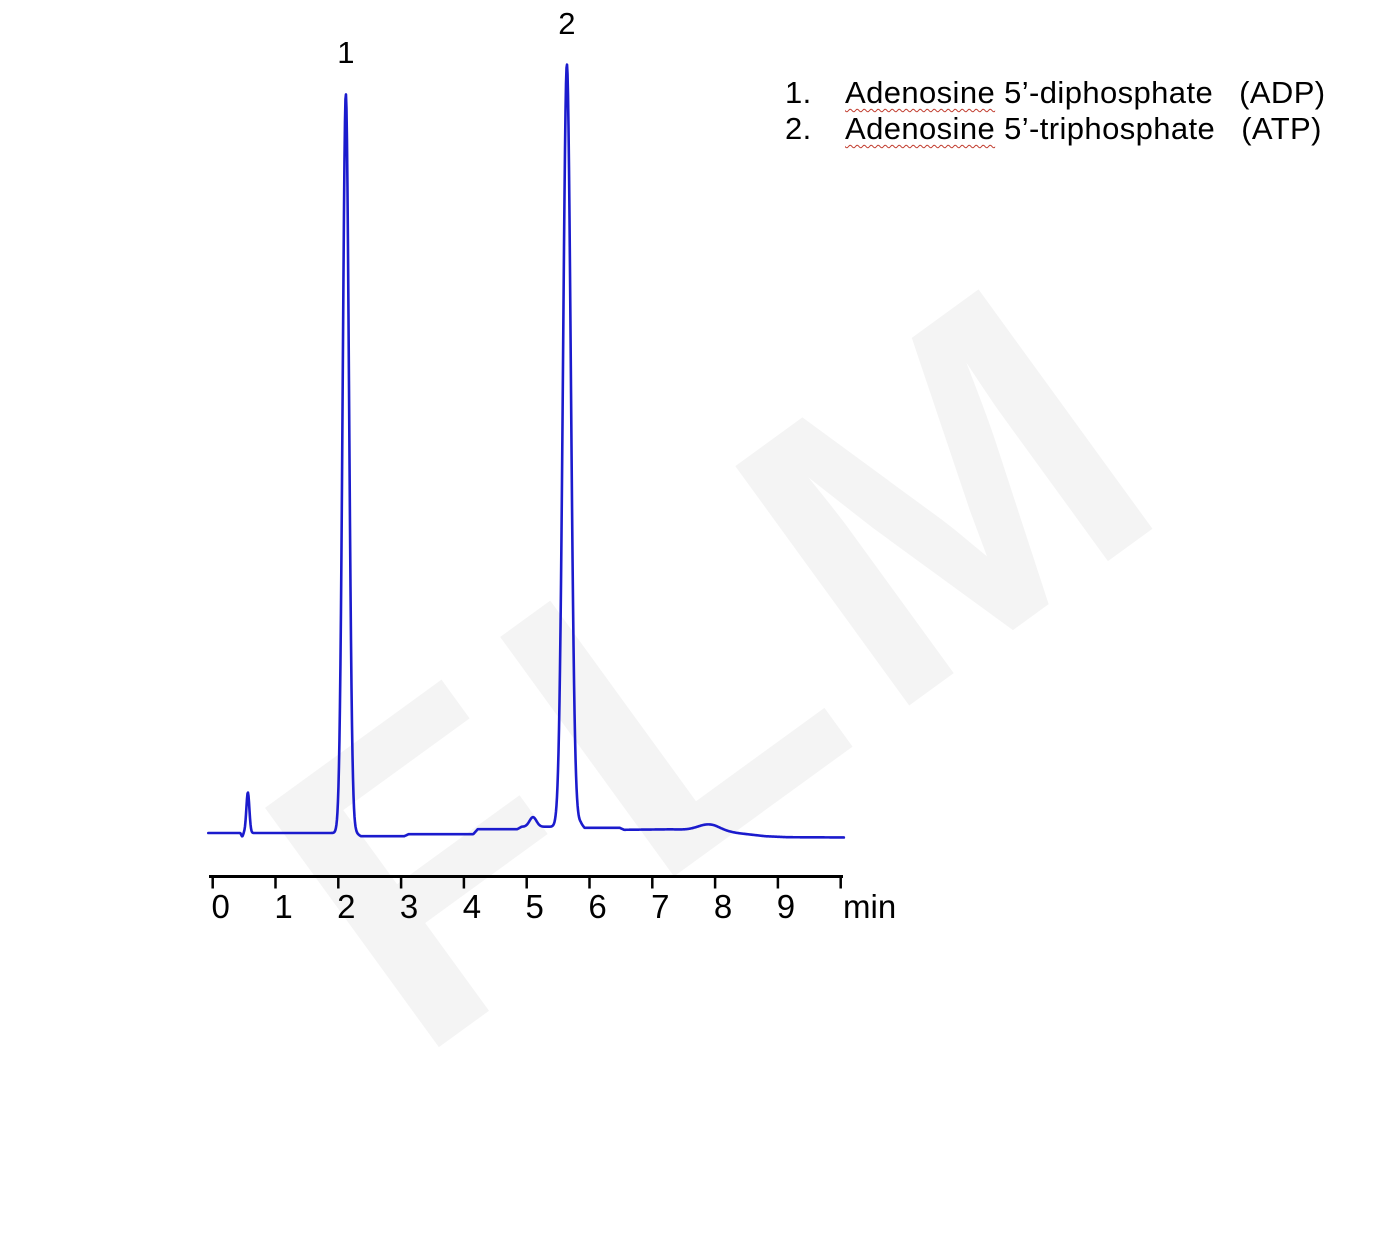 The height and width of the screenshot is (1258, 1388). I want to click on x-tick-label-4: 4, so click(472, 906).